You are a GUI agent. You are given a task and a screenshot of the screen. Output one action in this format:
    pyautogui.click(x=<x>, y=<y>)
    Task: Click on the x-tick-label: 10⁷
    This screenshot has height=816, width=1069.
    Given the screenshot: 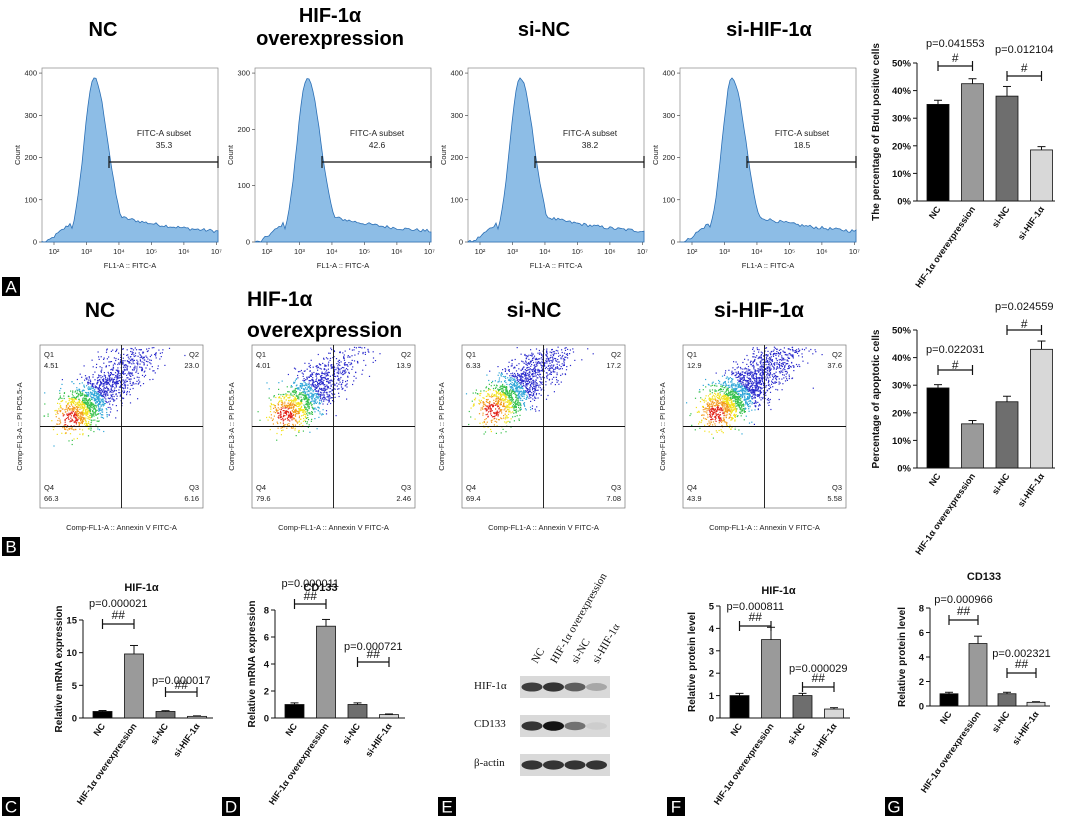 What is the action you would take?
    pyautogui.click(x=642, y=251)
    